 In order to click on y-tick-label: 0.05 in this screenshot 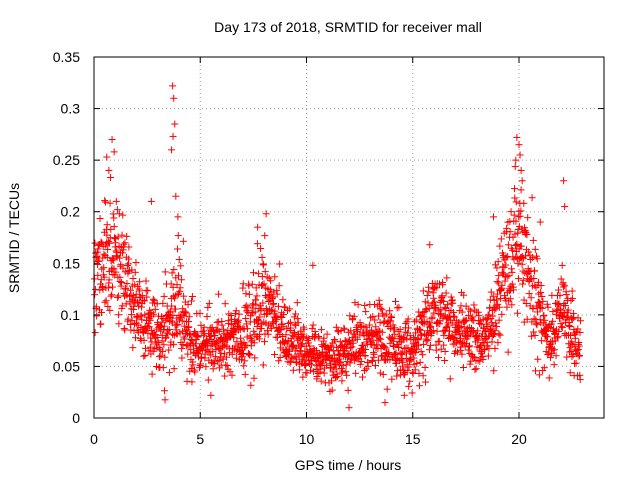, I will do `click(66, 366)`.